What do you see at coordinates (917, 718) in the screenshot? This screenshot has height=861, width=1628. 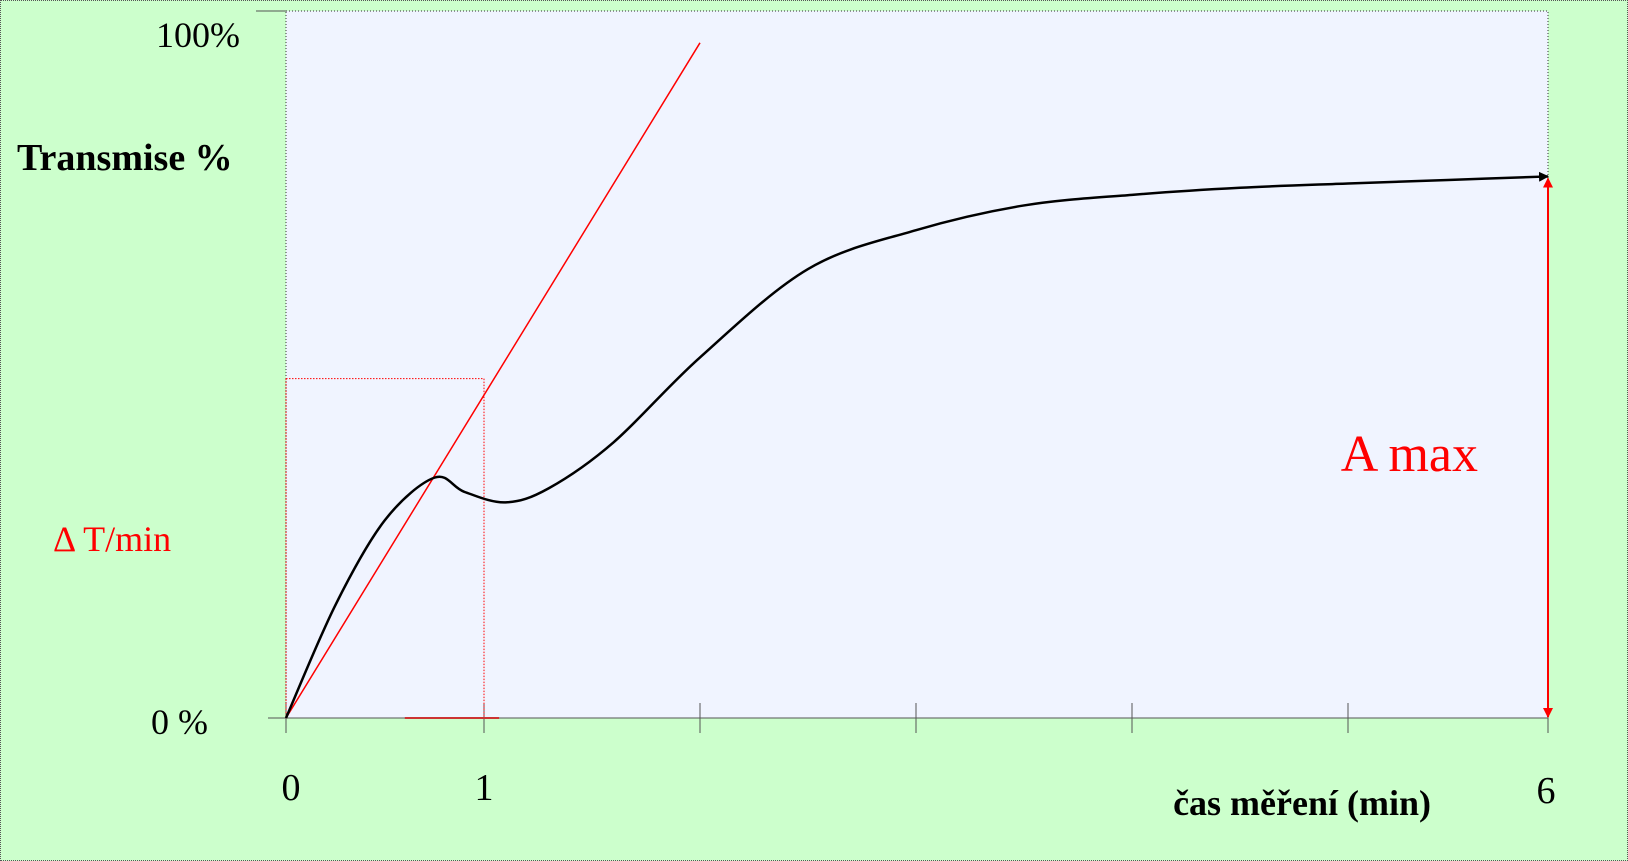 I see `x-axis-ticks` at bounding box center [917, 718].